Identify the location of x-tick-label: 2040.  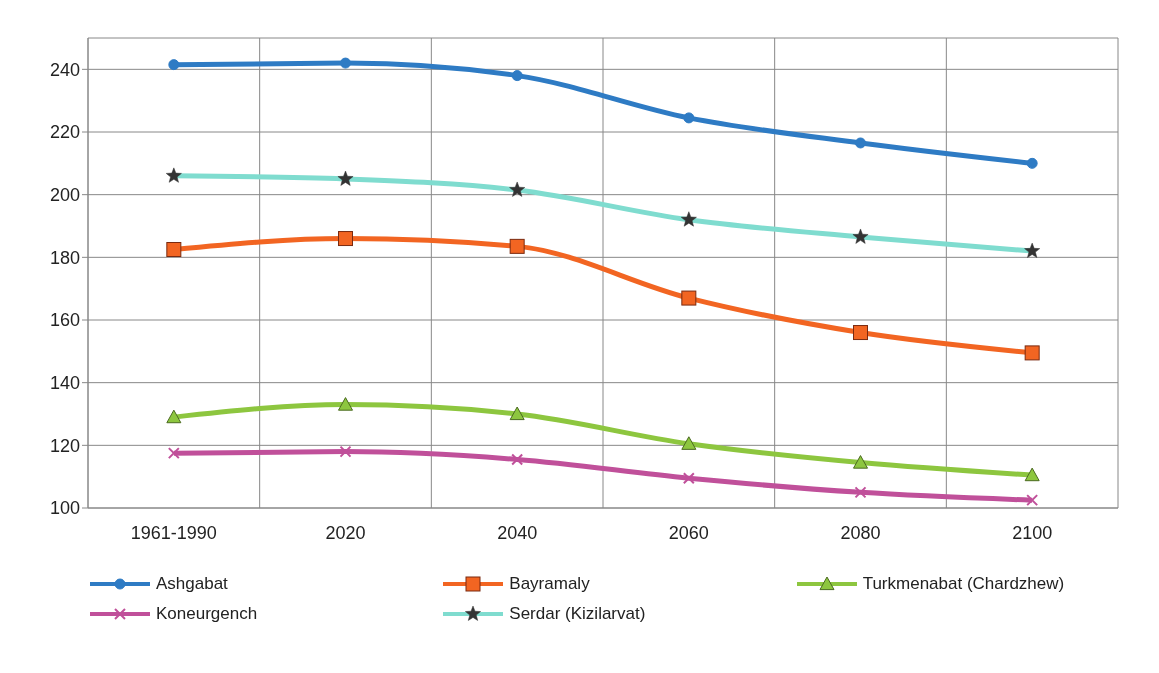
(517, 532).